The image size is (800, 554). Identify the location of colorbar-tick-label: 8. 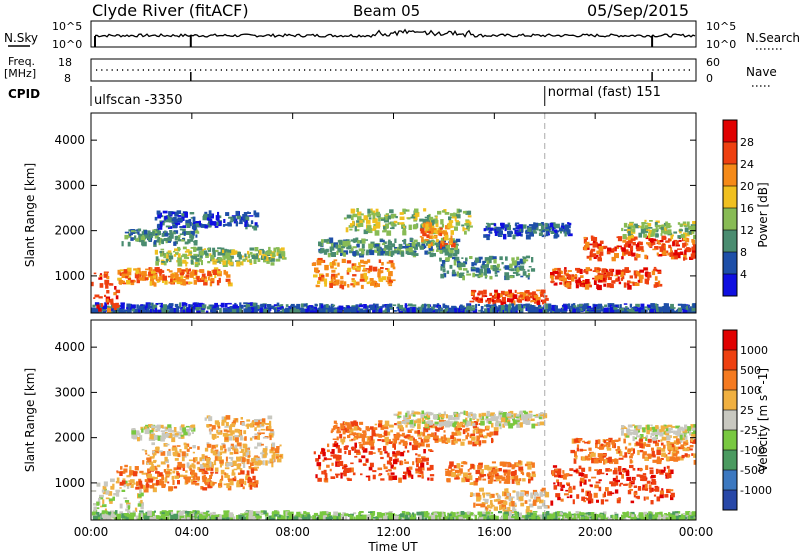
(743, 252).